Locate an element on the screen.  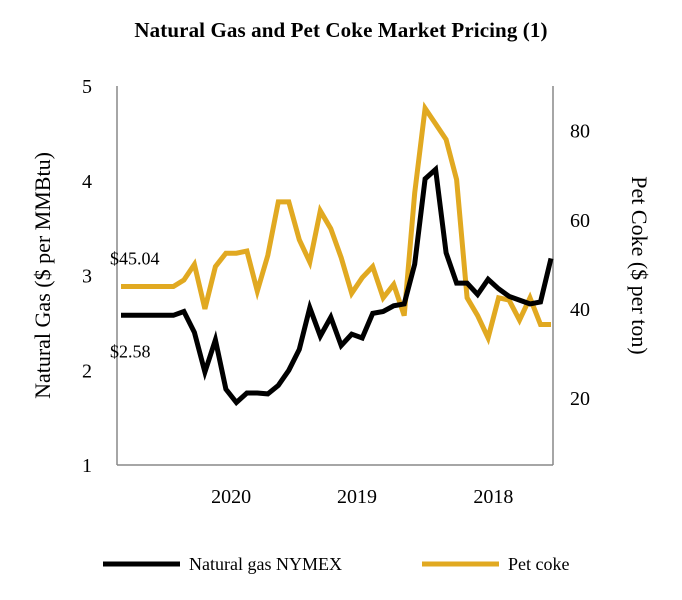
y-tick-label-left: 1 is located at coordinates (87, 466).